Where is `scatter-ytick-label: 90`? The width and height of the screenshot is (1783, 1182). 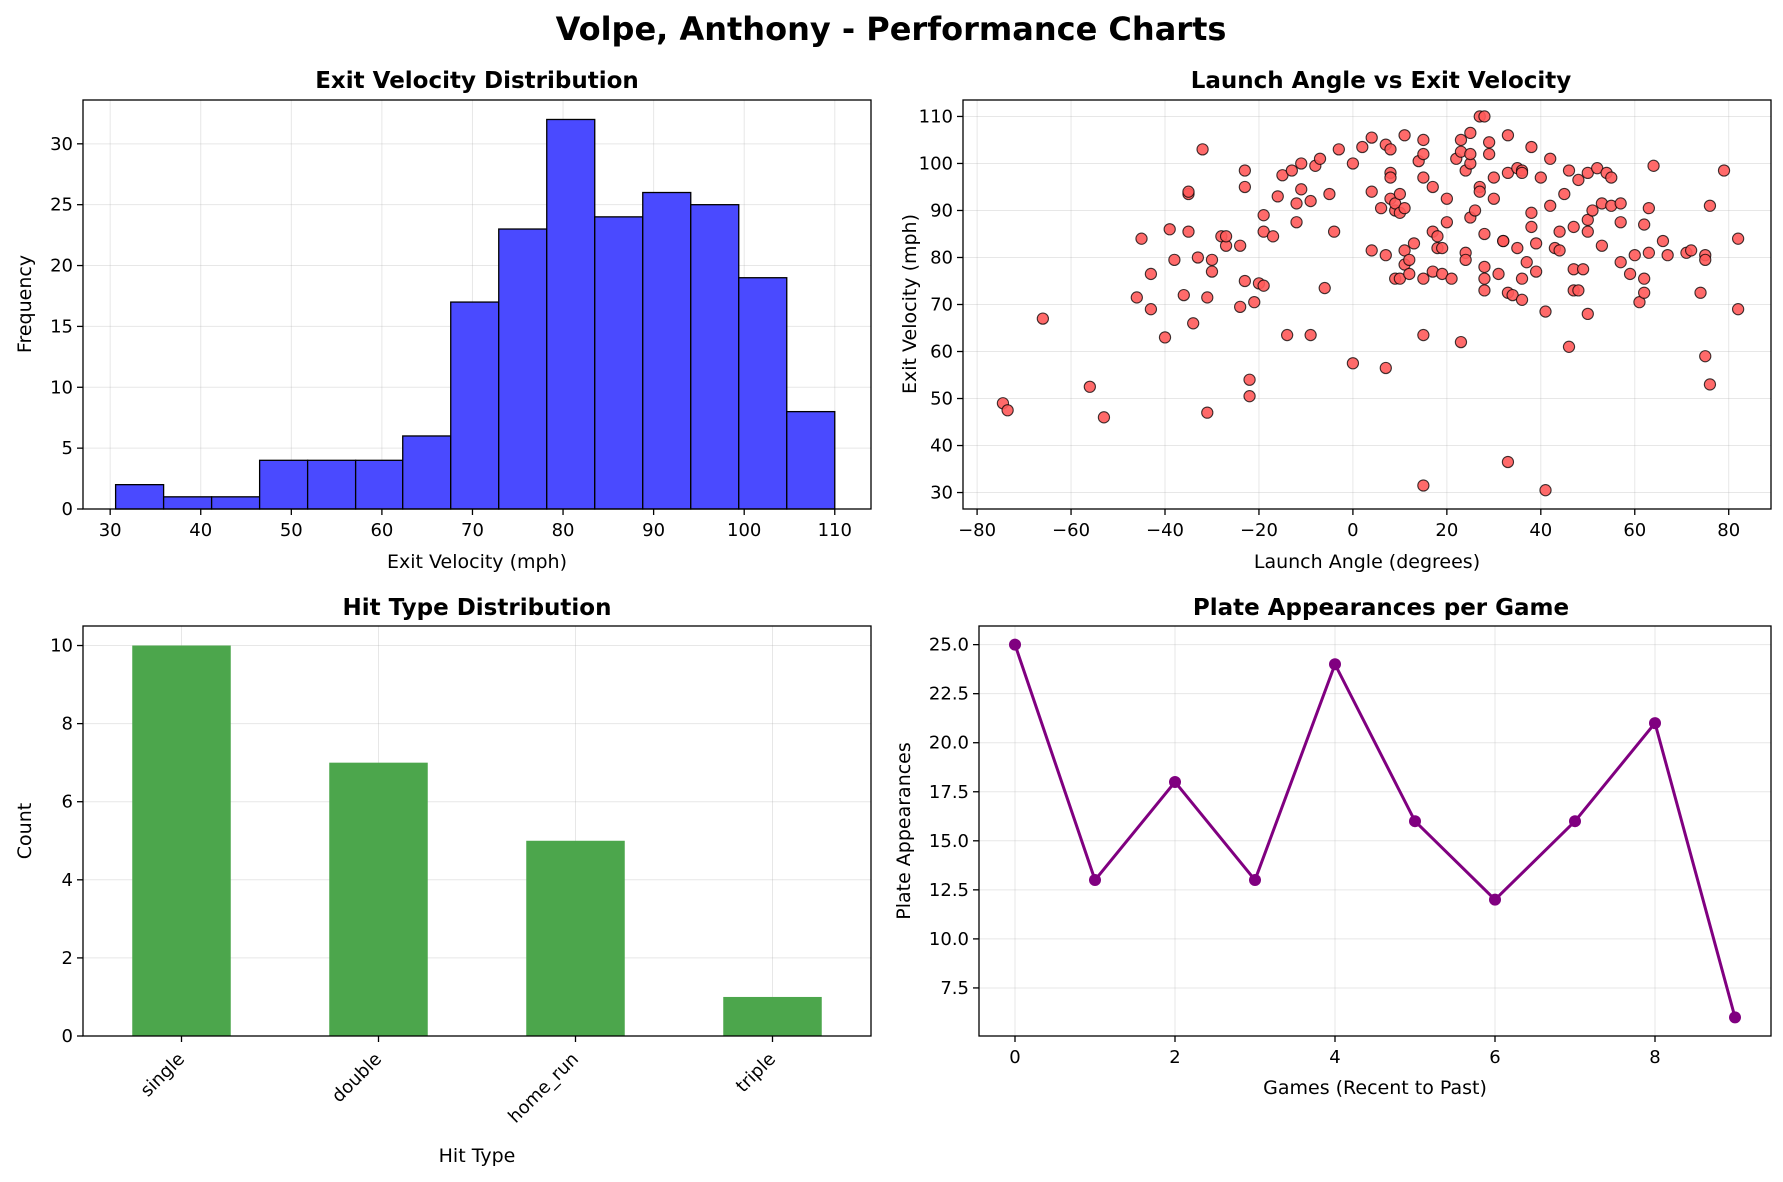 scatter-ytick-label: 90 is located at coordinates (941, 210).